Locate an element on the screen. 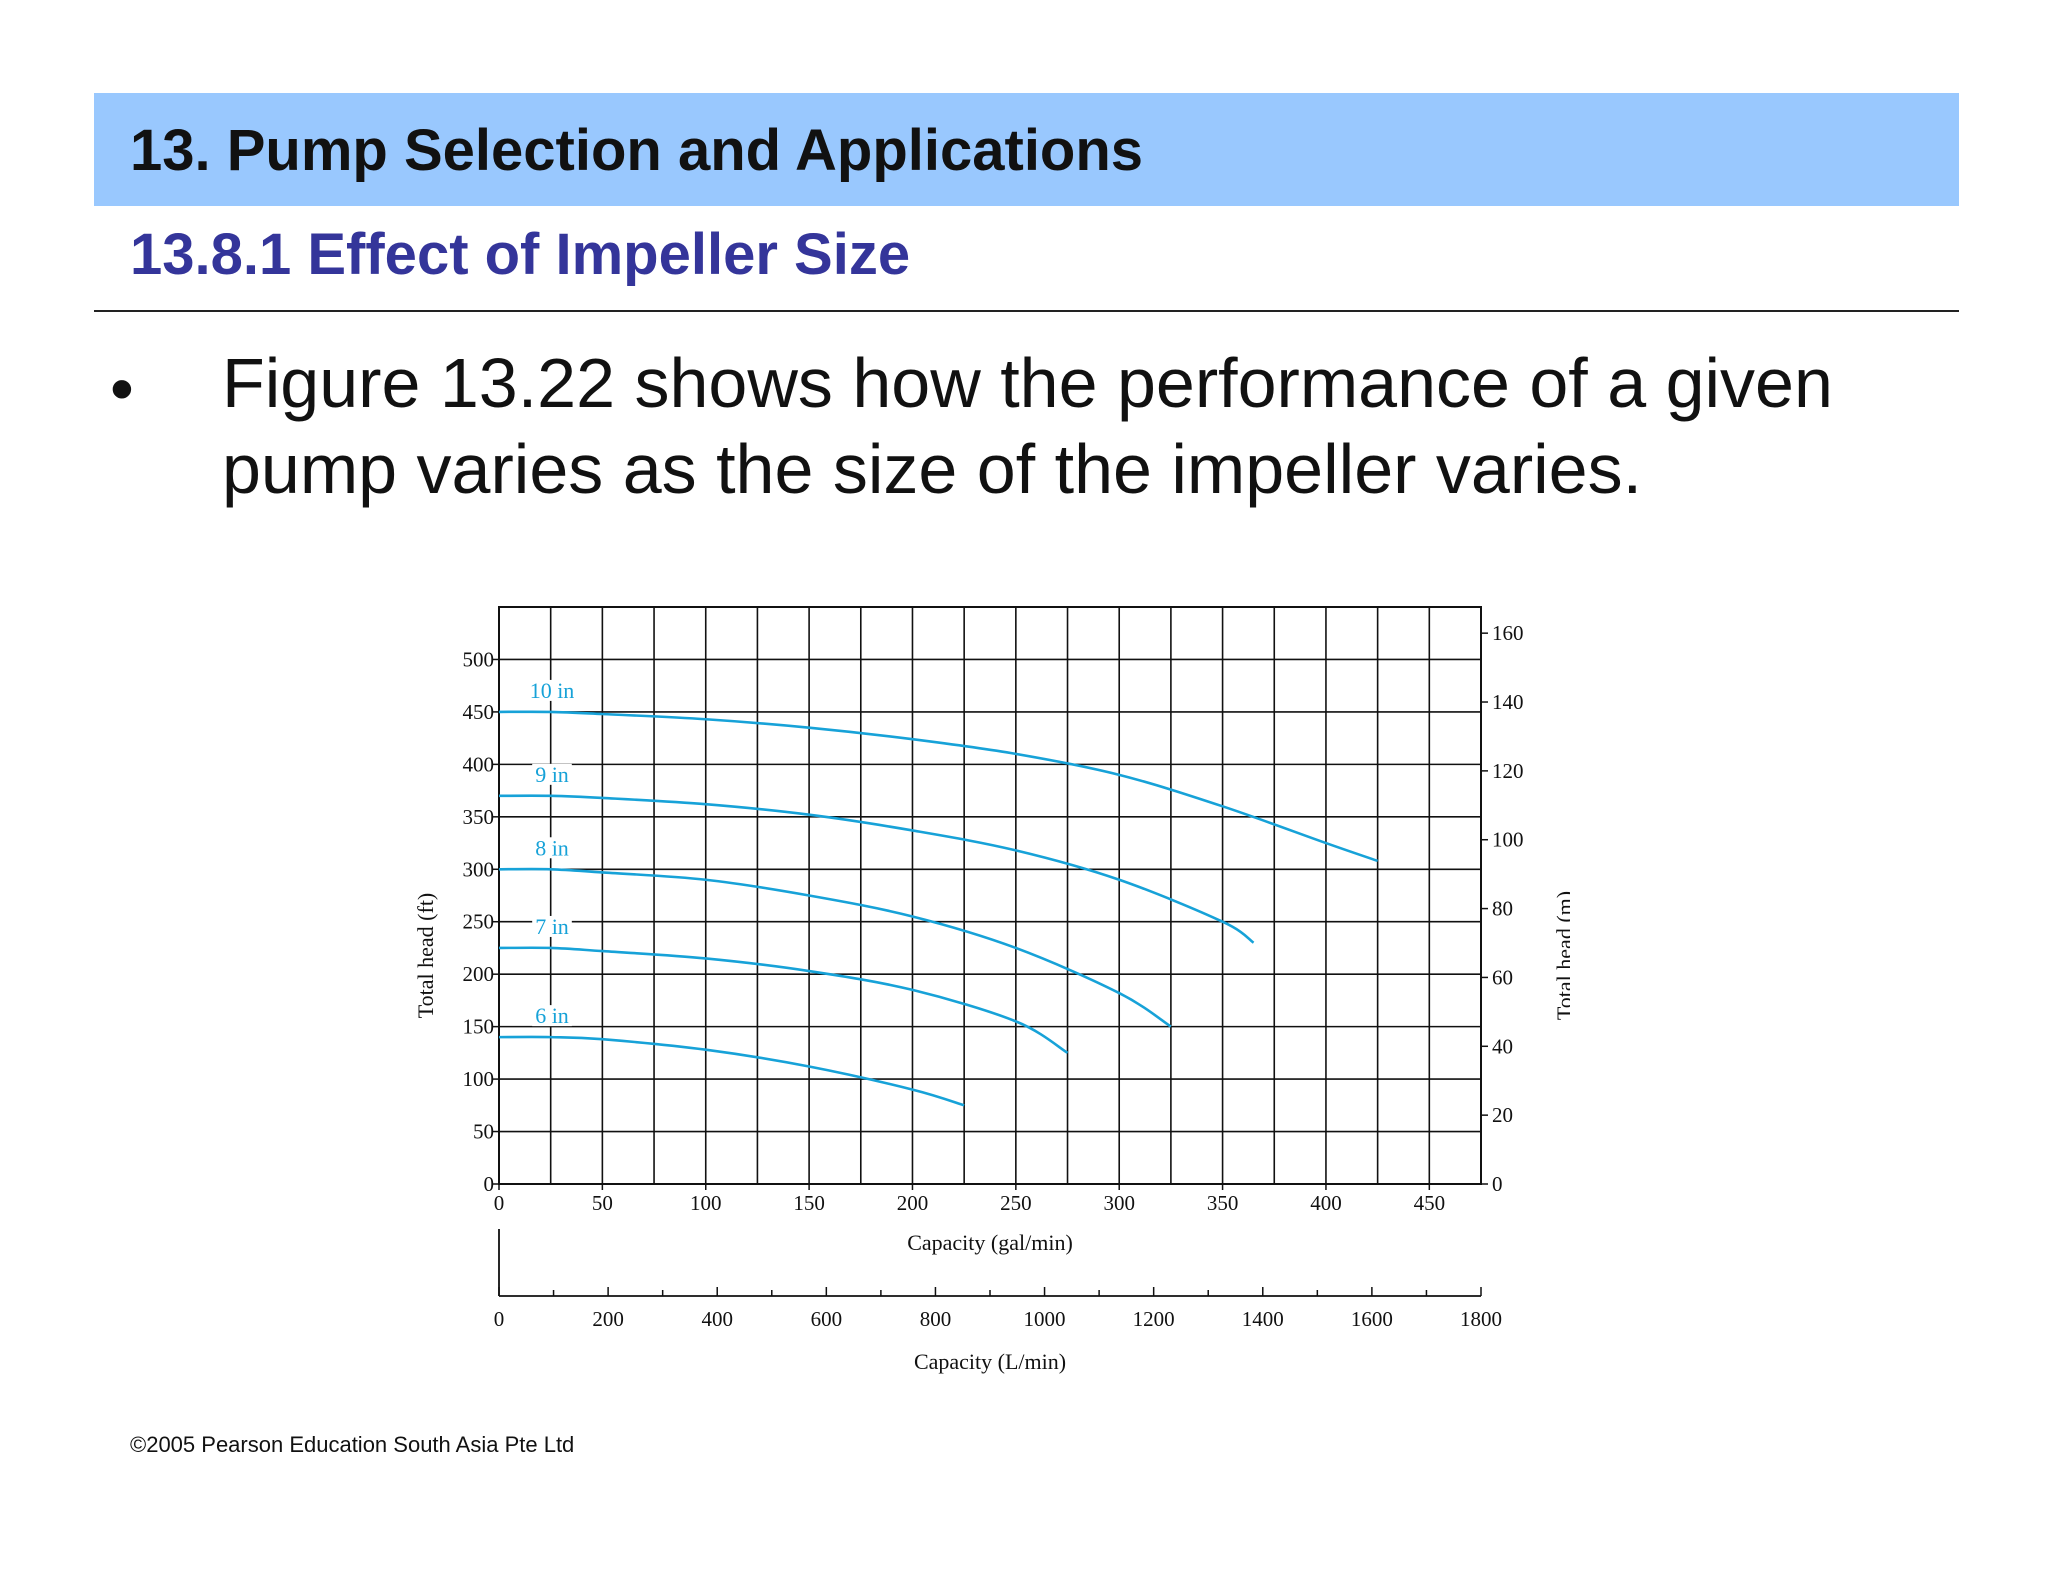  curve-label: 8 in is located at coordinates (552, 847).